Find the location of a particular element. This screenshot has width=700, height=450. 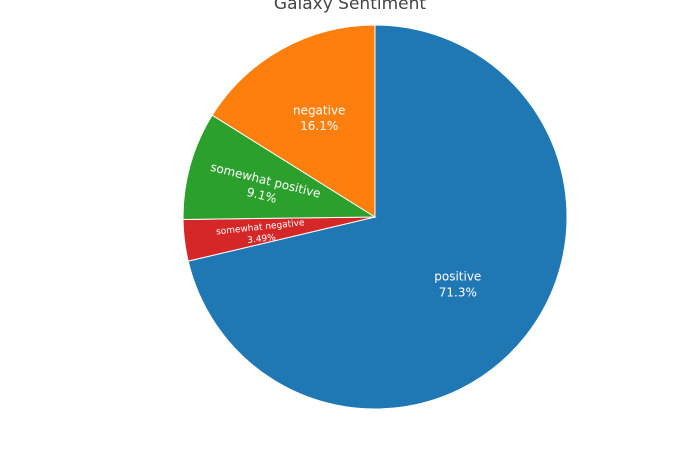

pie-label-name: negative is located at coordinates (319, 110).